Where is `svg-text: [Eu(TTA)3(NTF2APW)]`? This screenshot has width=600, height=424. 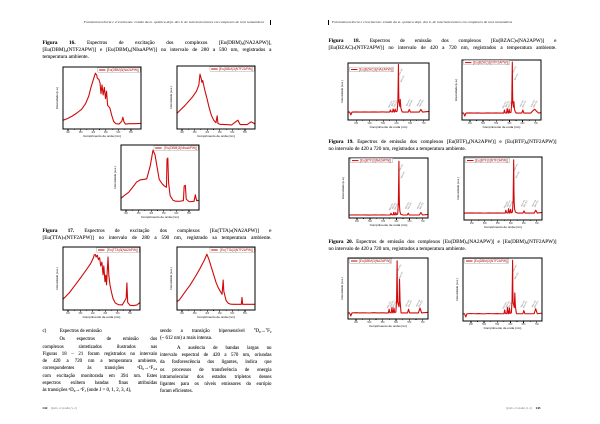 svg-text: [Eu(TTA)3(NTF2APW)] is located at coordinates (236, 250).